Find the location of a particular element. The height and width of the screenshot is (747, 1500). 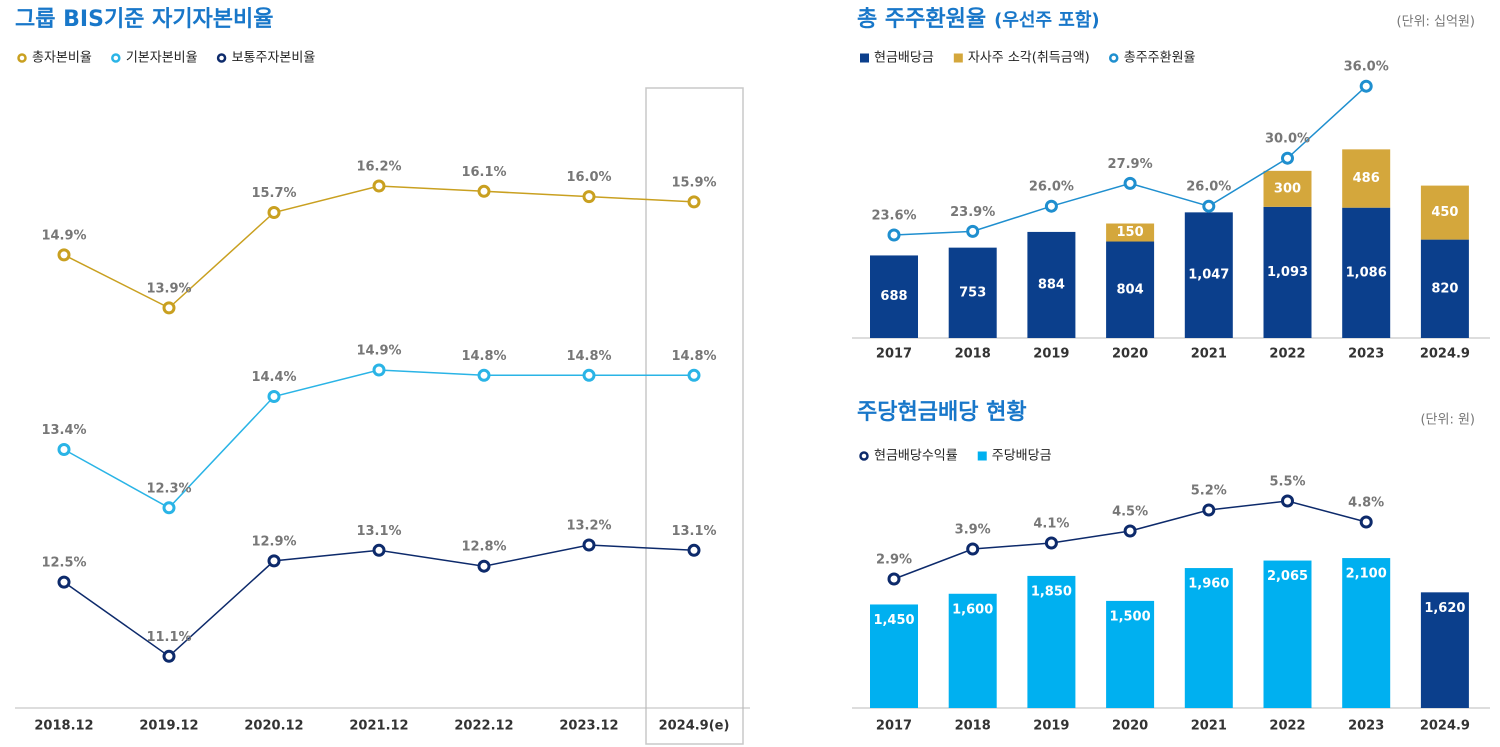

bar-value-label: 150 is located at coordinates (1130, 232).